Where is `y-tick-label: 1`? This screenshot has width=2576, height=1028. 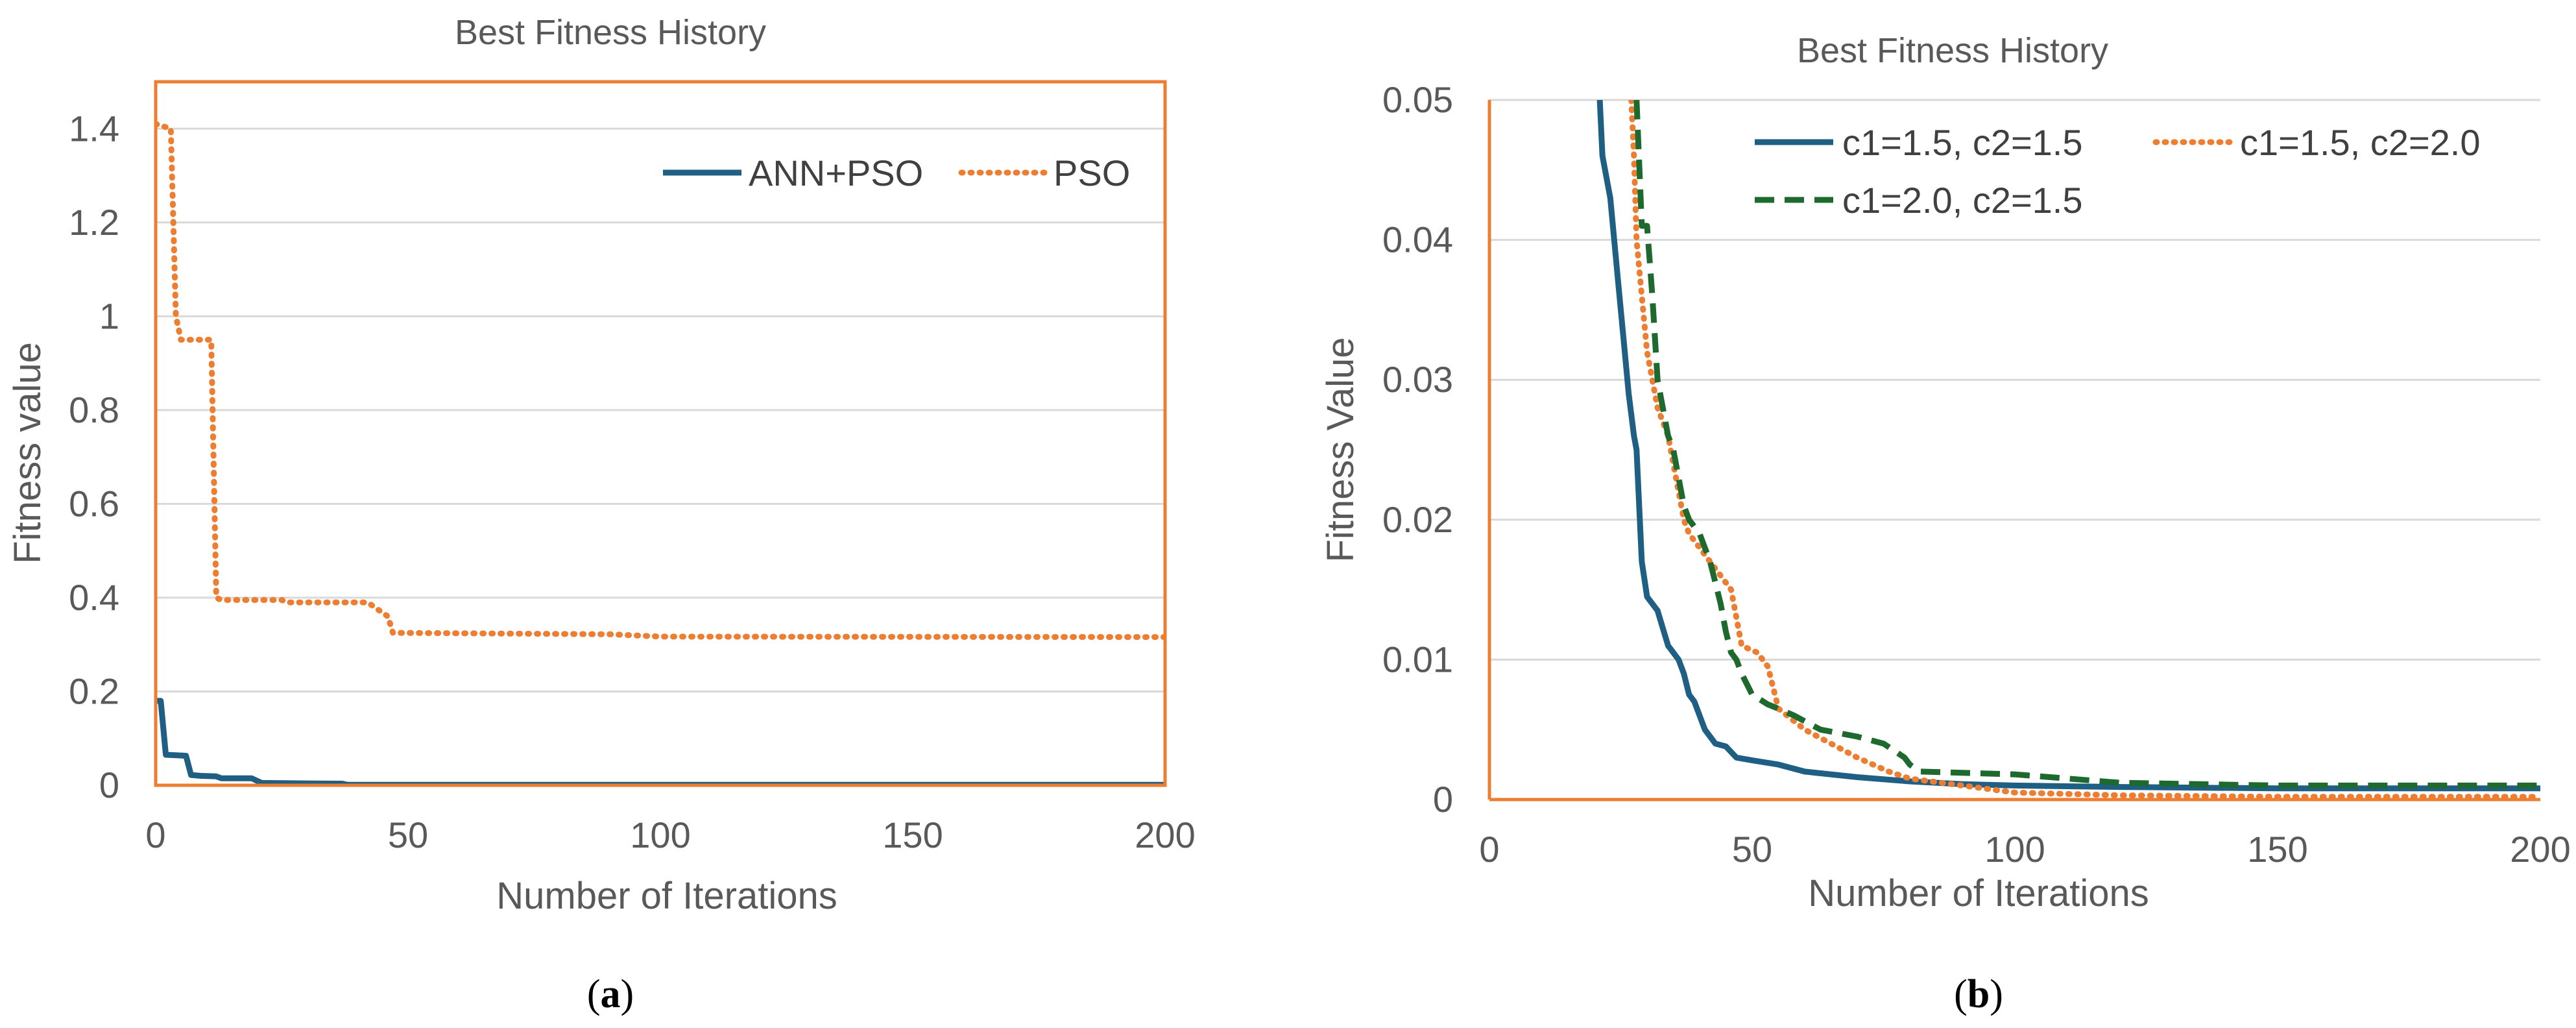 y-tick-label: 1 is located at coordinates (109, 315).